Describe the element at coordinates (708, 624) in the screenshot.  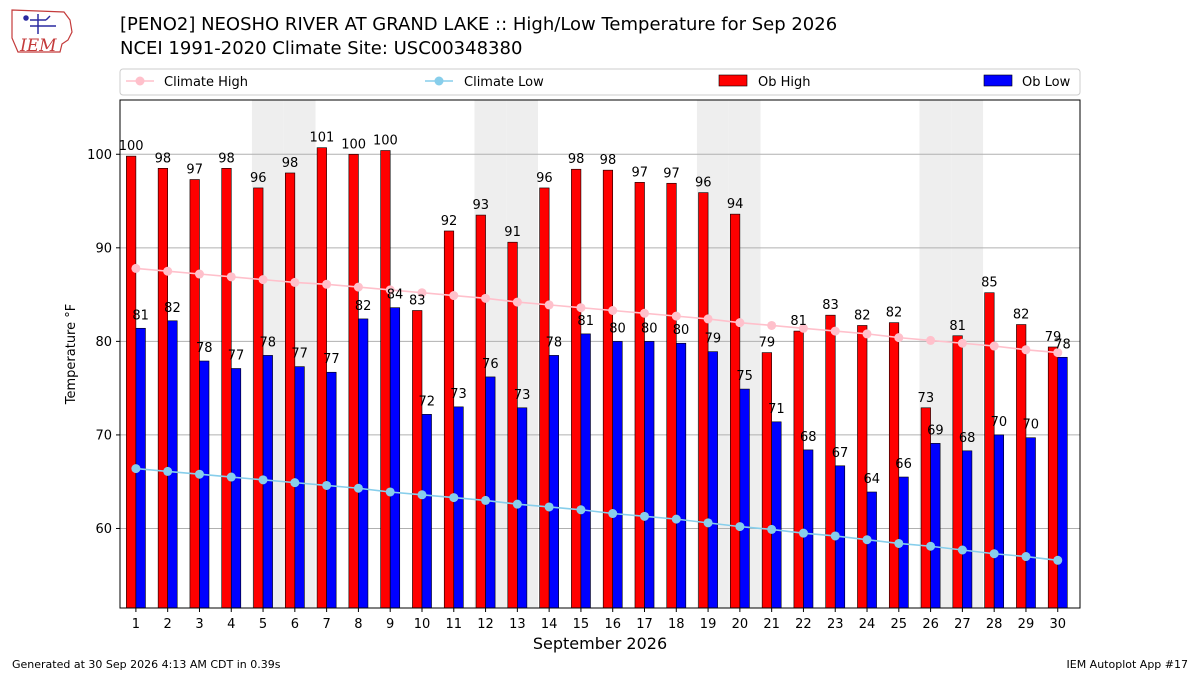
I see `x-tick-label: 19` at that location.